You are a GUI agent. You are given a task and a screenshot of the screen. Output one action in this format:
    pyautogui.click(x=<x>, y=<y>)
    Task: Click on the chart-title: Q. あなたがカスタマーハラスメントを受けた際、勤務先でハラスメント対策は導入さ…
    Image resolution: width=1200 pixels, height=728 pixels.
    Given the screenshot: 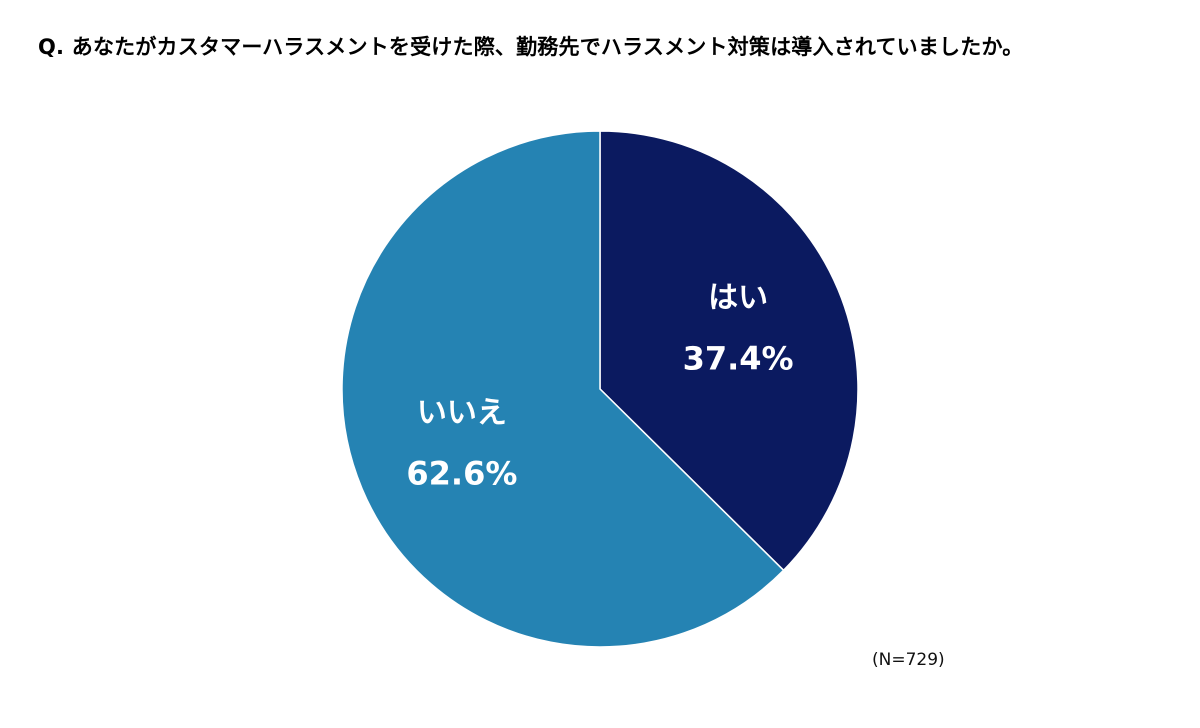 What is the action you would take?
    pyautogui.click(x=531, y=47)
    